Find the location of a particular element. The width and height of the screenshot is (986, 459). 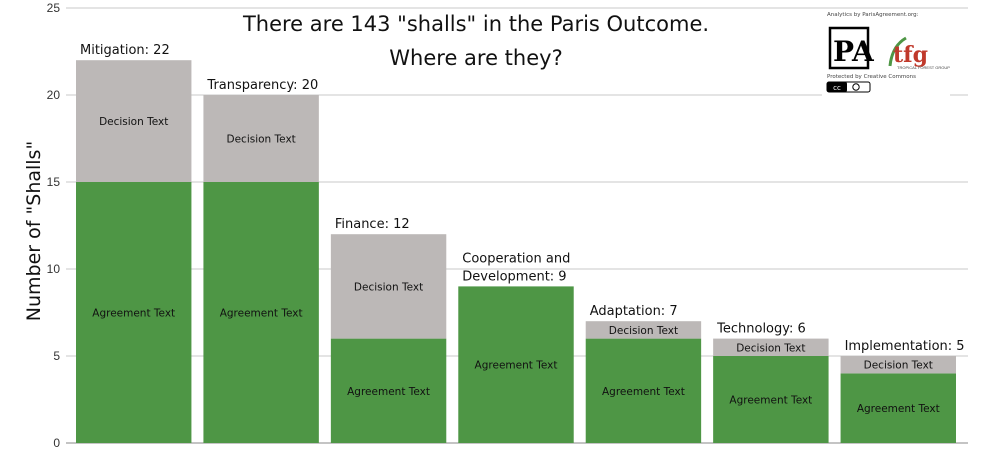

y-tick-label: 0 is located at coordinates (56, 443).